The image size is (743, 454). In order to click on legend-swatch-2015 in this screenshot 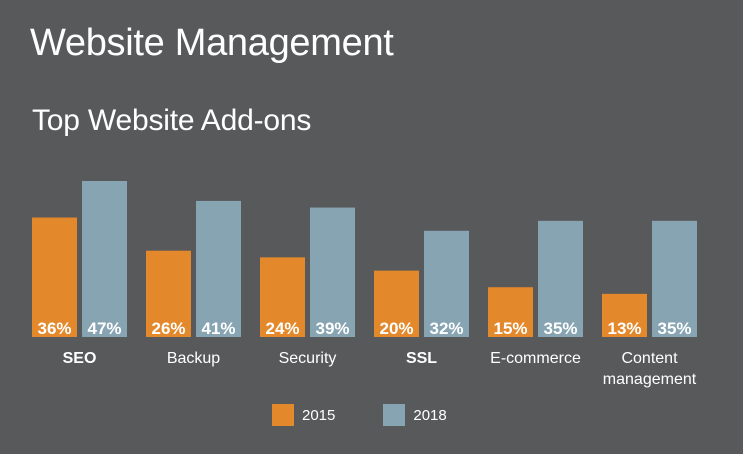, I will do `click(283, 415)`.